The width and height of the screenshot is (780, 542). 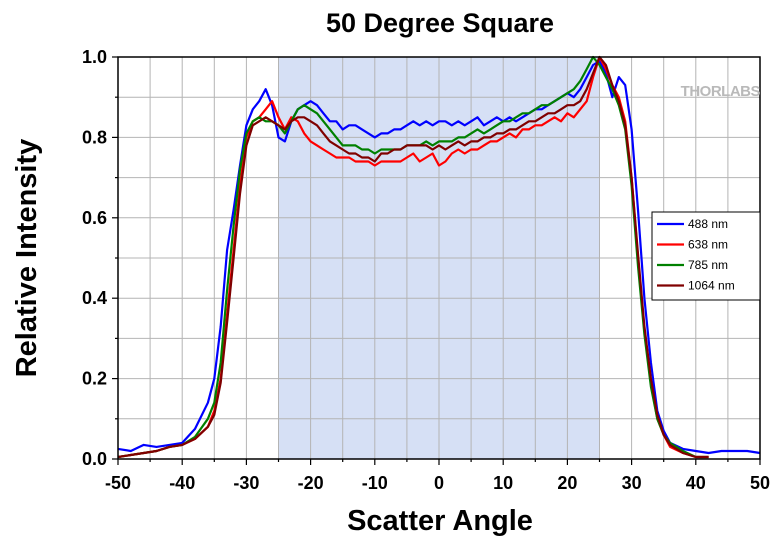 What do you see at coordinates (721, 91) in the screenshot?
I see `thorlabs-watermark: THORLABS` at bounding box center [721, 91].